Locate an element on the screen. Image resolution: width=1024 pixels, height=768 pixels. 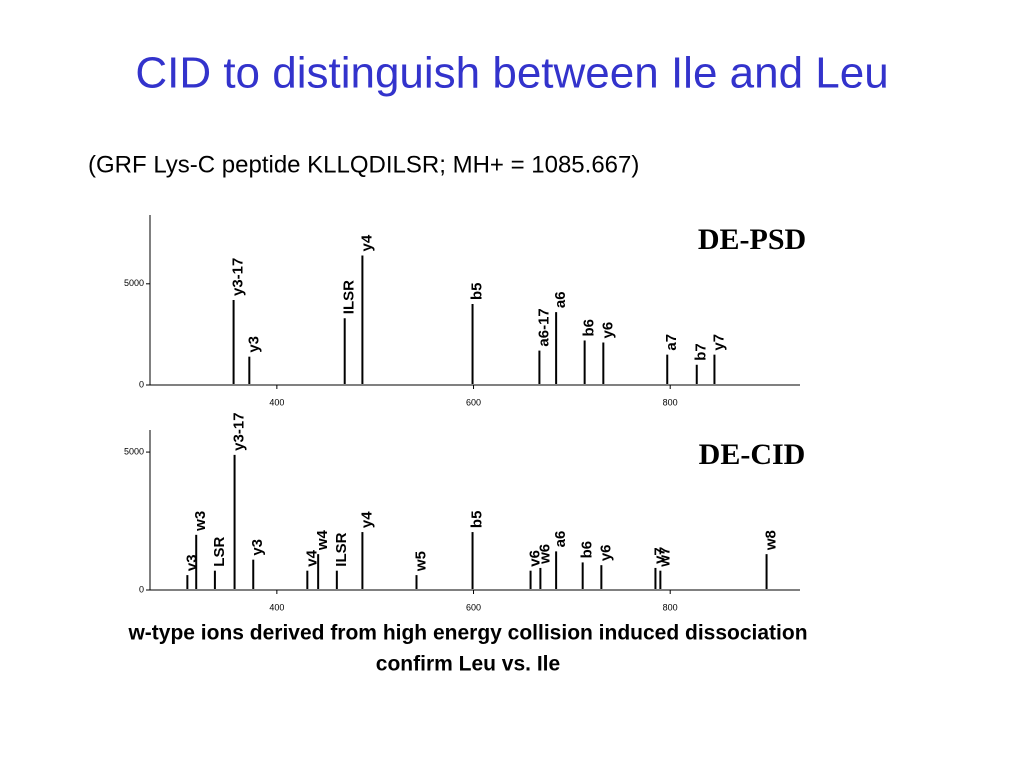
peak-label: LSR is located at coordinates (219, 552).